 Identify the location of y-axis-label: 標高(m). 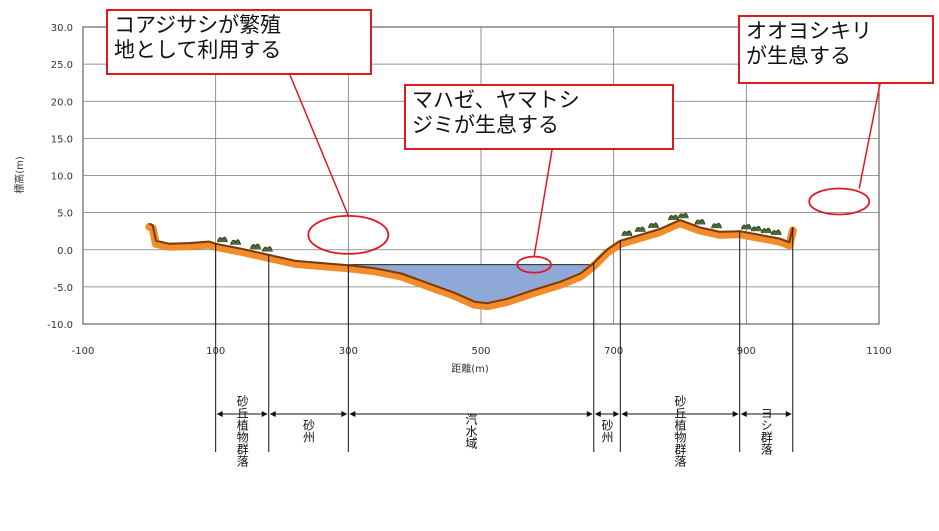
(19, 175).